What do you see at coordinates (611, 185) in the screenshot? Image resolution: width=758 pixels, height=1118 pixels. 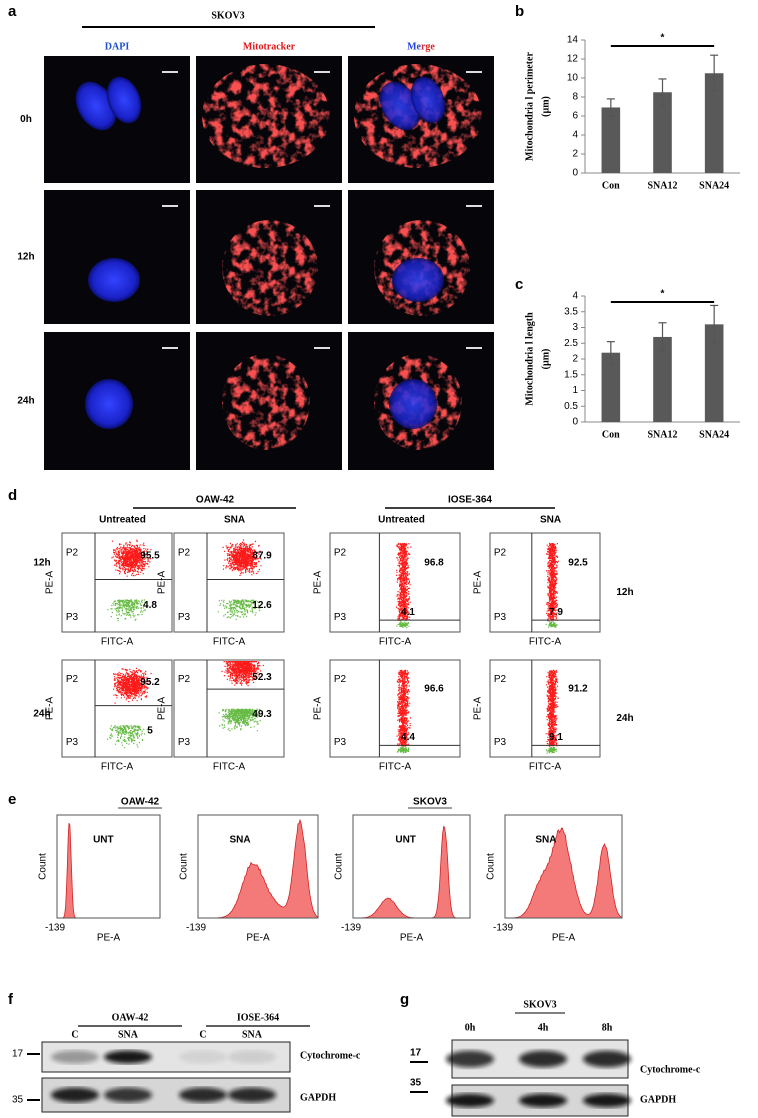 I see `x-tick-label: Con` at bounding box center [611, 185].